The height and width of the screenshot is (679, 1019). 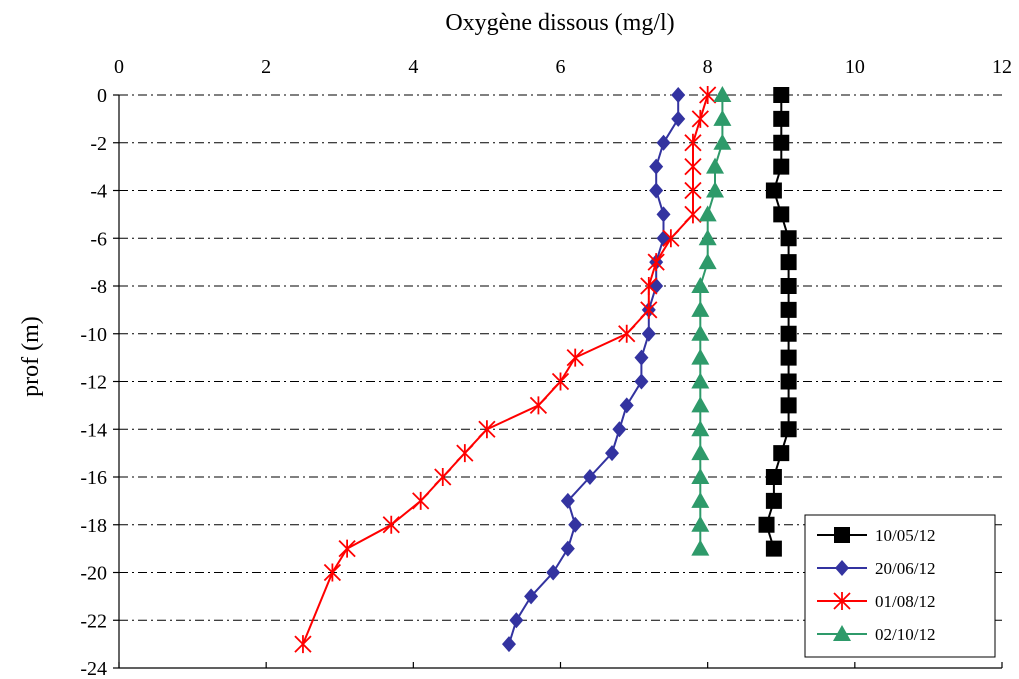 What do you see at coordinates (31, 356) in the screenshot?
I see `y-axis-title: prof (m)` at bounding box center [31, 356].